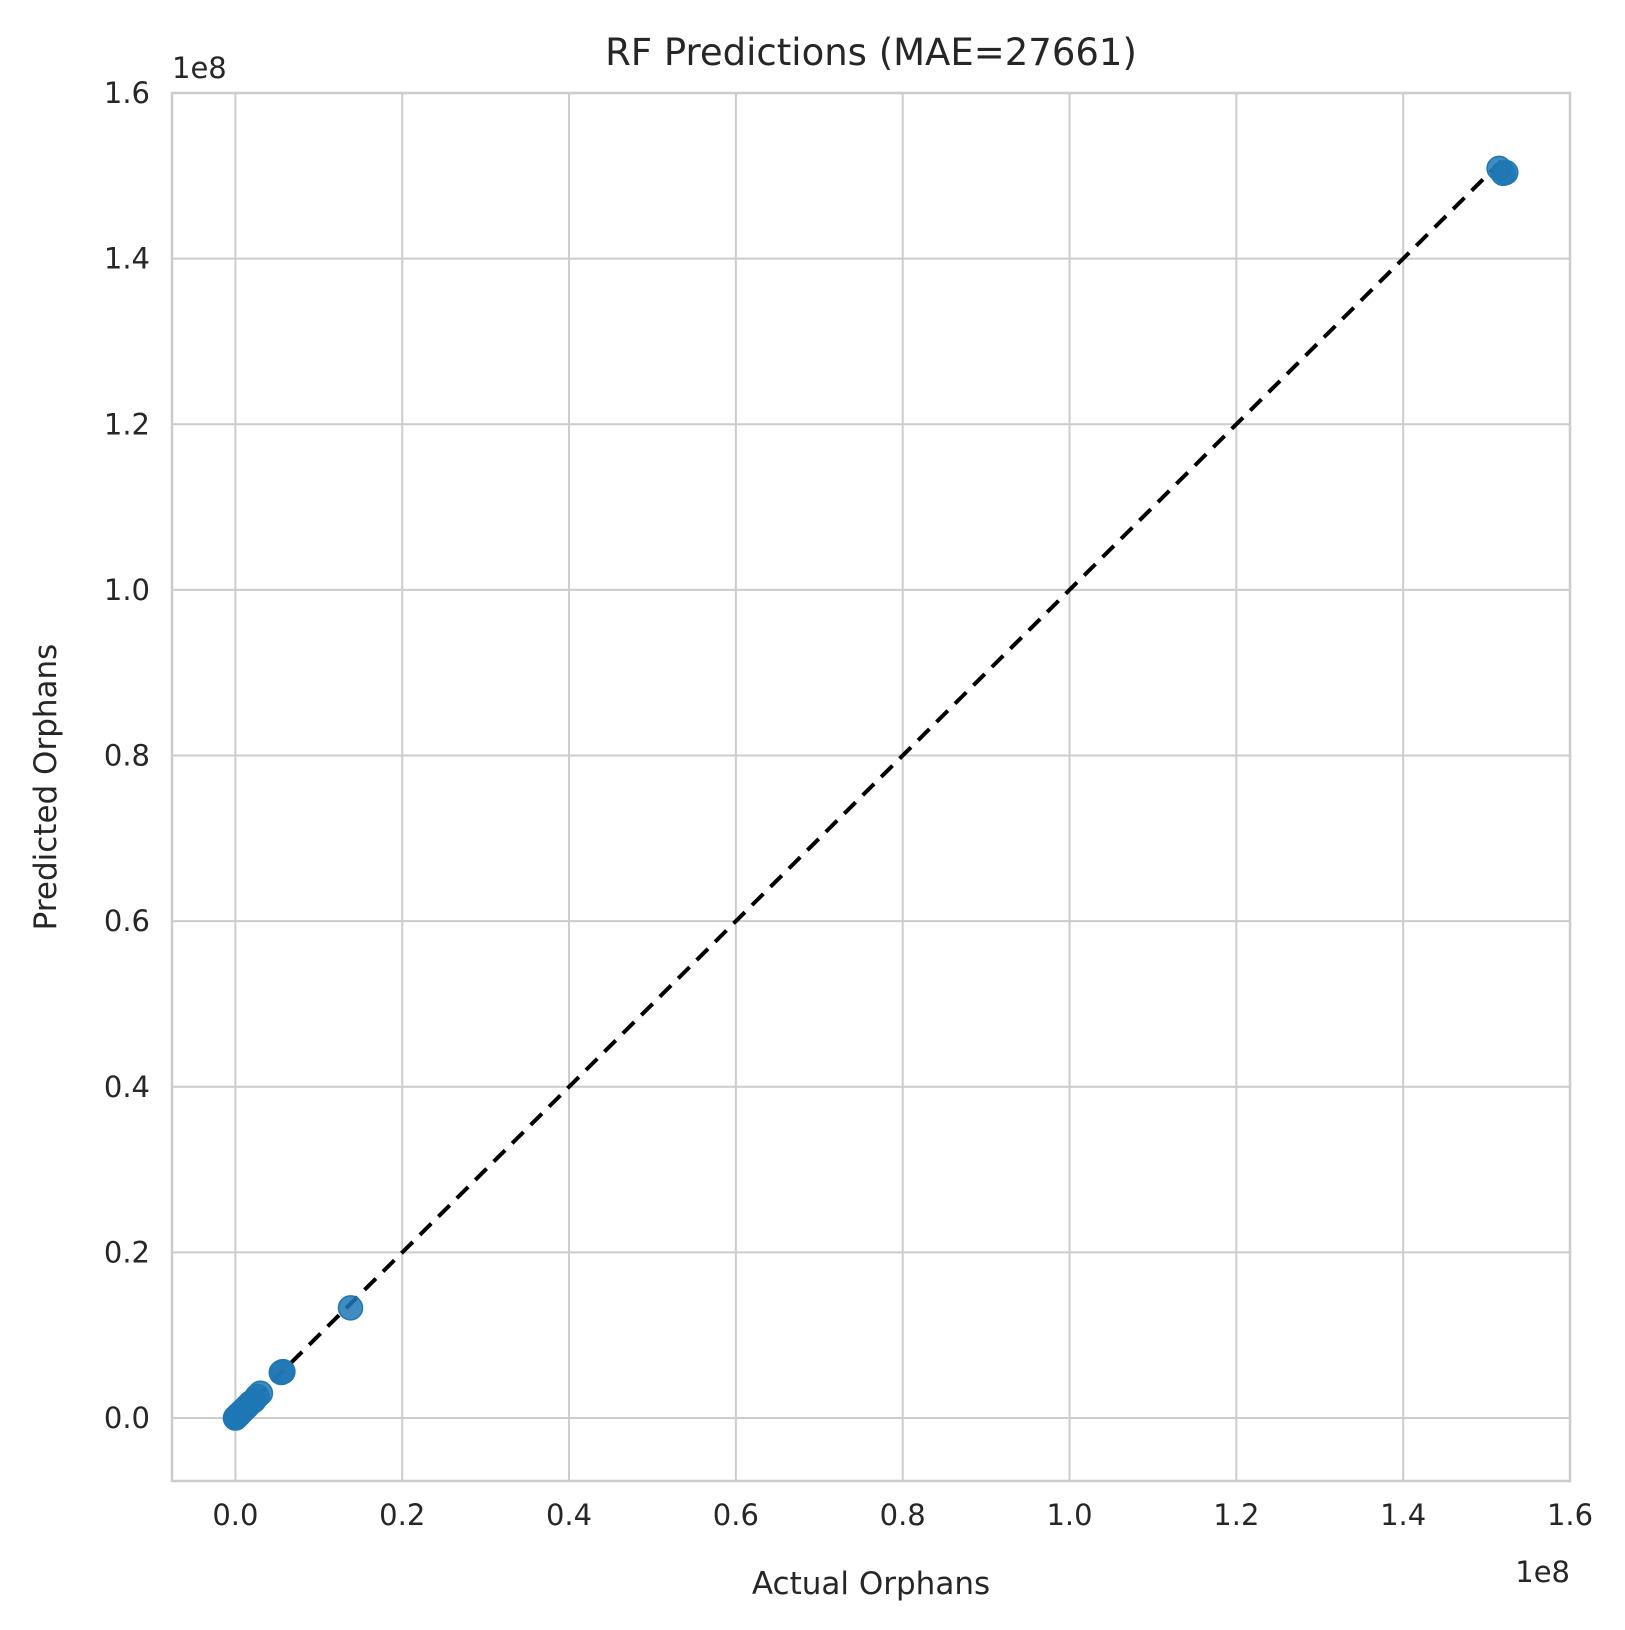 The height and width of the screenshot is (1630, 1625). Describe the element at coordinates (127, 1418) in the screenshot. I see `y-tick-label: 0.0` at that location.